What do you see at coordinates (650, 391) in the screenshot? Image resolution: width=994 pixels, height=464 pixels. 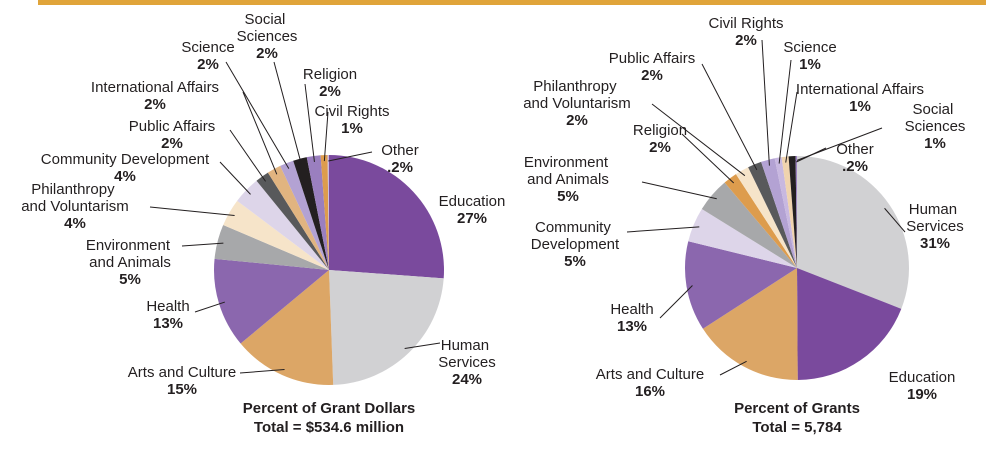 I see `slice-value-label: 16%` at bounding box center [650, 391].